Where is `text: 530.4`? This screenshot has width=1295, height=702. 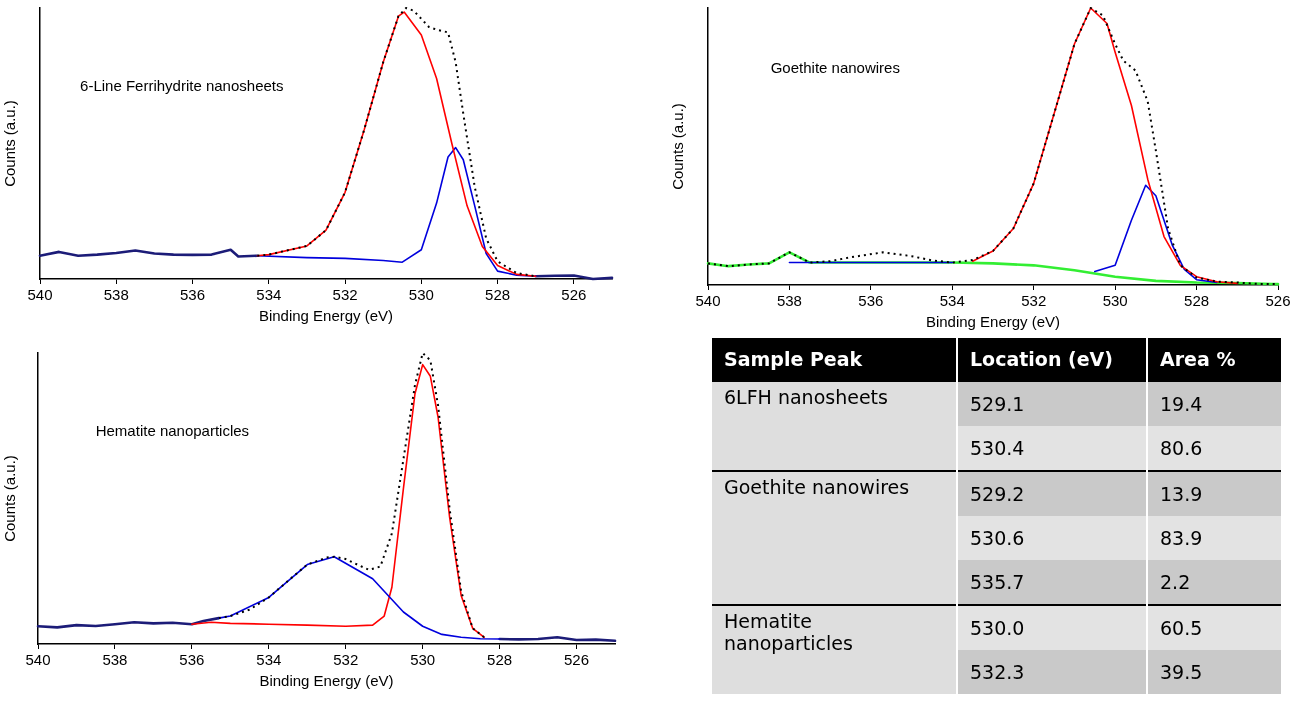
text: 530.4 is located at coordinates (1052, 448).